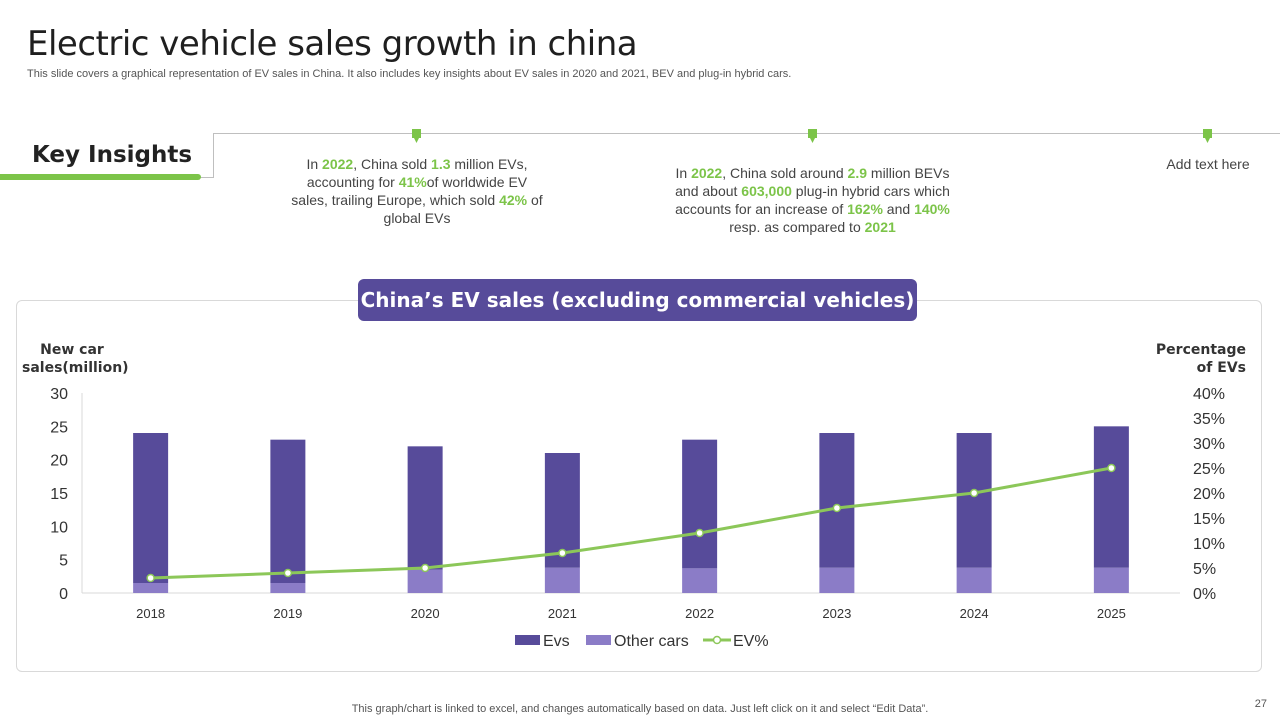  Describe the element at coordinates (746, 133) in the screenshot. I see `timeline-line` at that location.